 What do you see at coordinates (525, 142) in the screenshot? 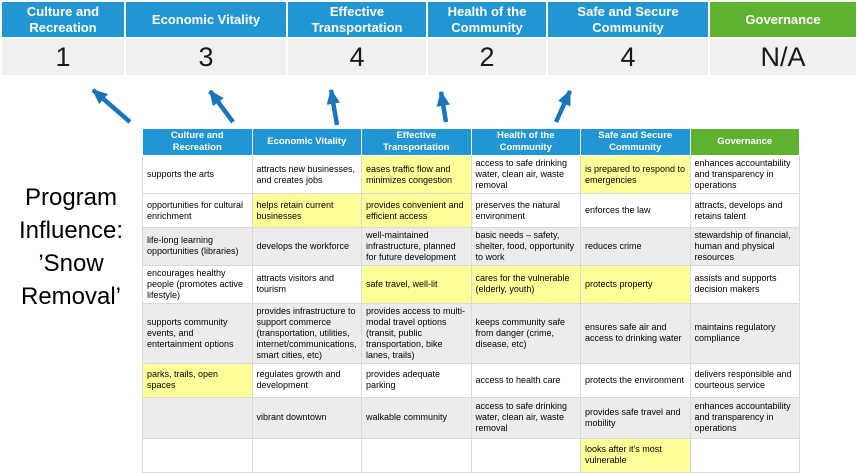
I see `matrix-header-health-of-the-community: Health of the Community` at bounding box center [525, 142].